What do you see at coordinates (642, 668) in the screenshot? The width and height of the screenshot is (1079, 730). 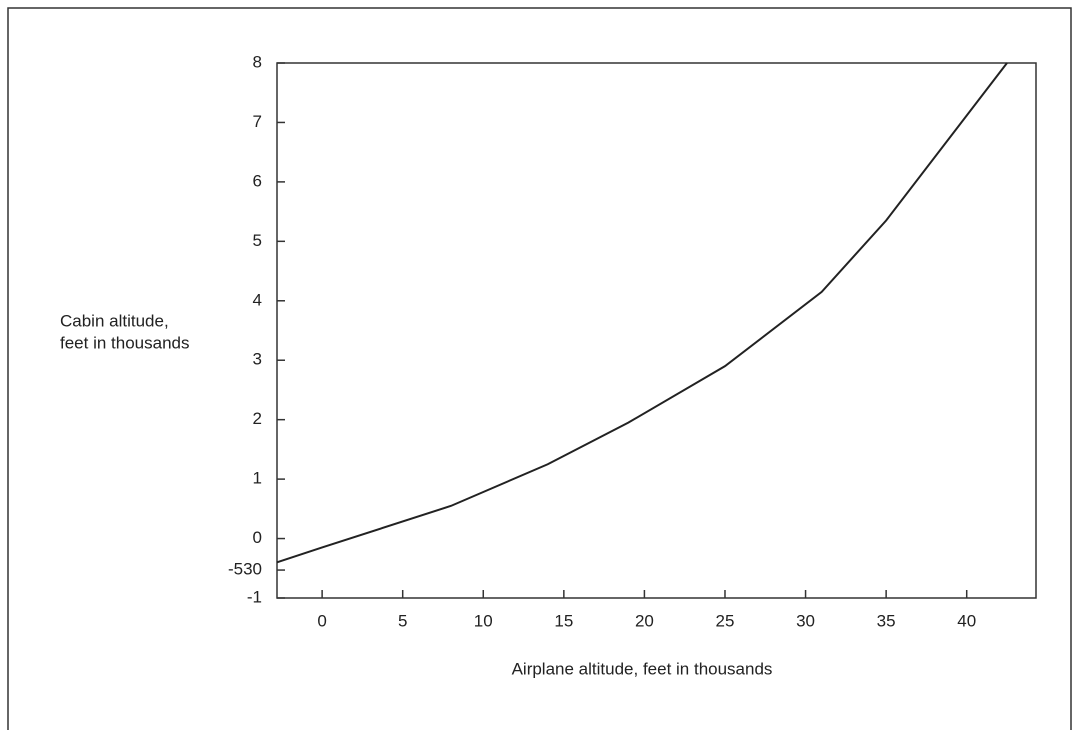 I see `x-axis-label: Airplane altitude, feet in thousands` at bounding box center [642, 668].